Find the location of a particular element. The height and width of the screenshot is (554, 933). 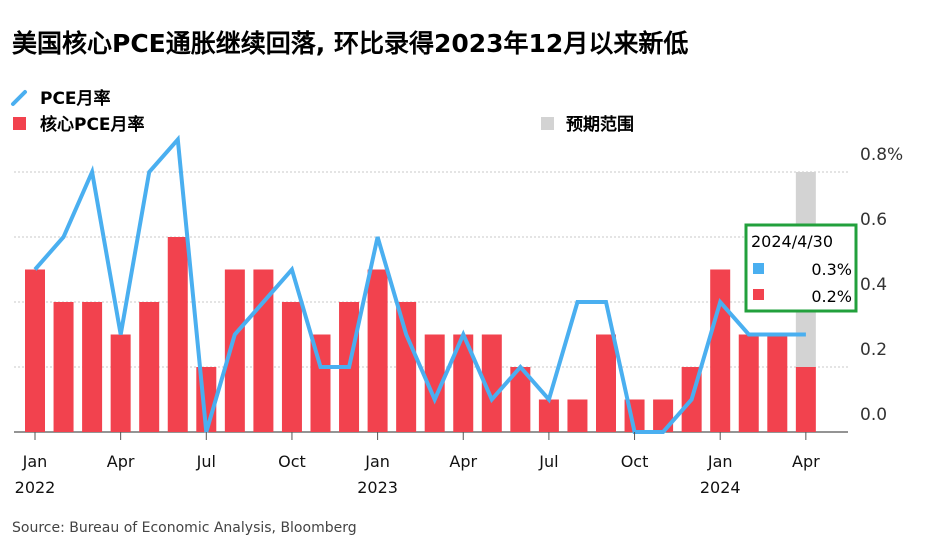

legend-range-swatch is located at coordinates (547, 123).